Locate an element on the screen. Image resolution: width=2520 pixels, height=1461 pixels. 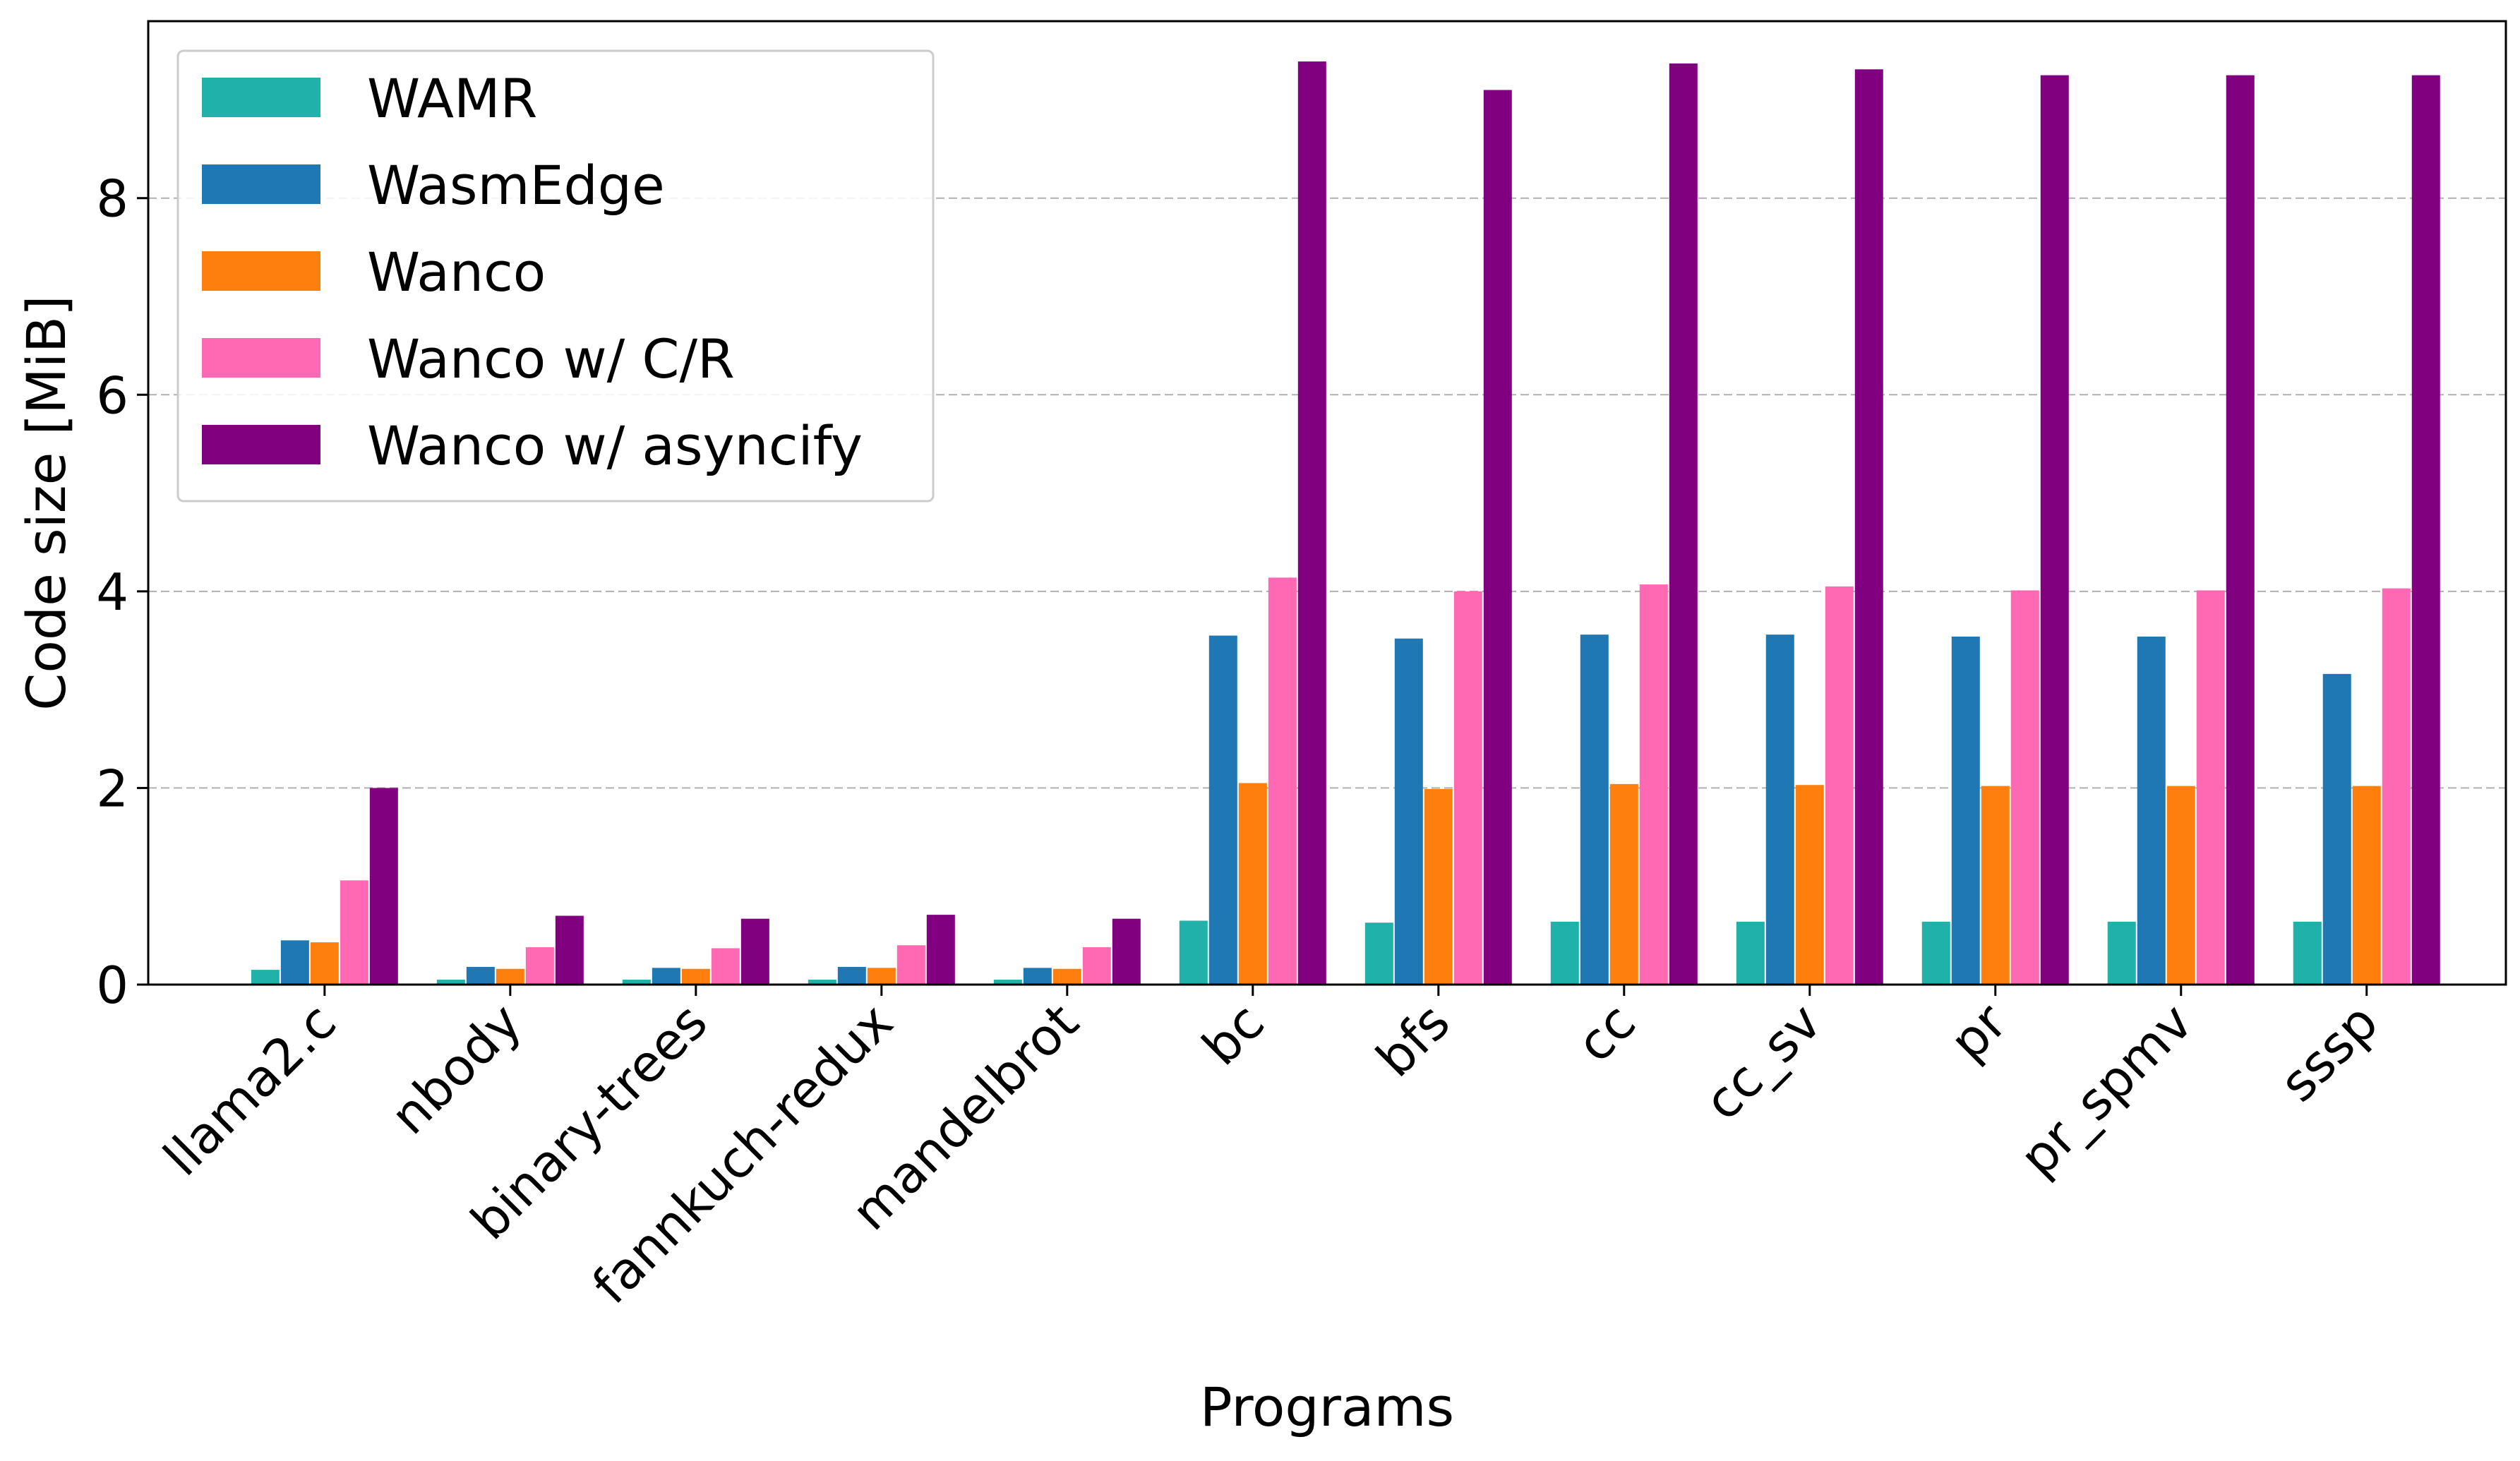
bar-wasmedge-sssp is located at coordinates (2337, 829).